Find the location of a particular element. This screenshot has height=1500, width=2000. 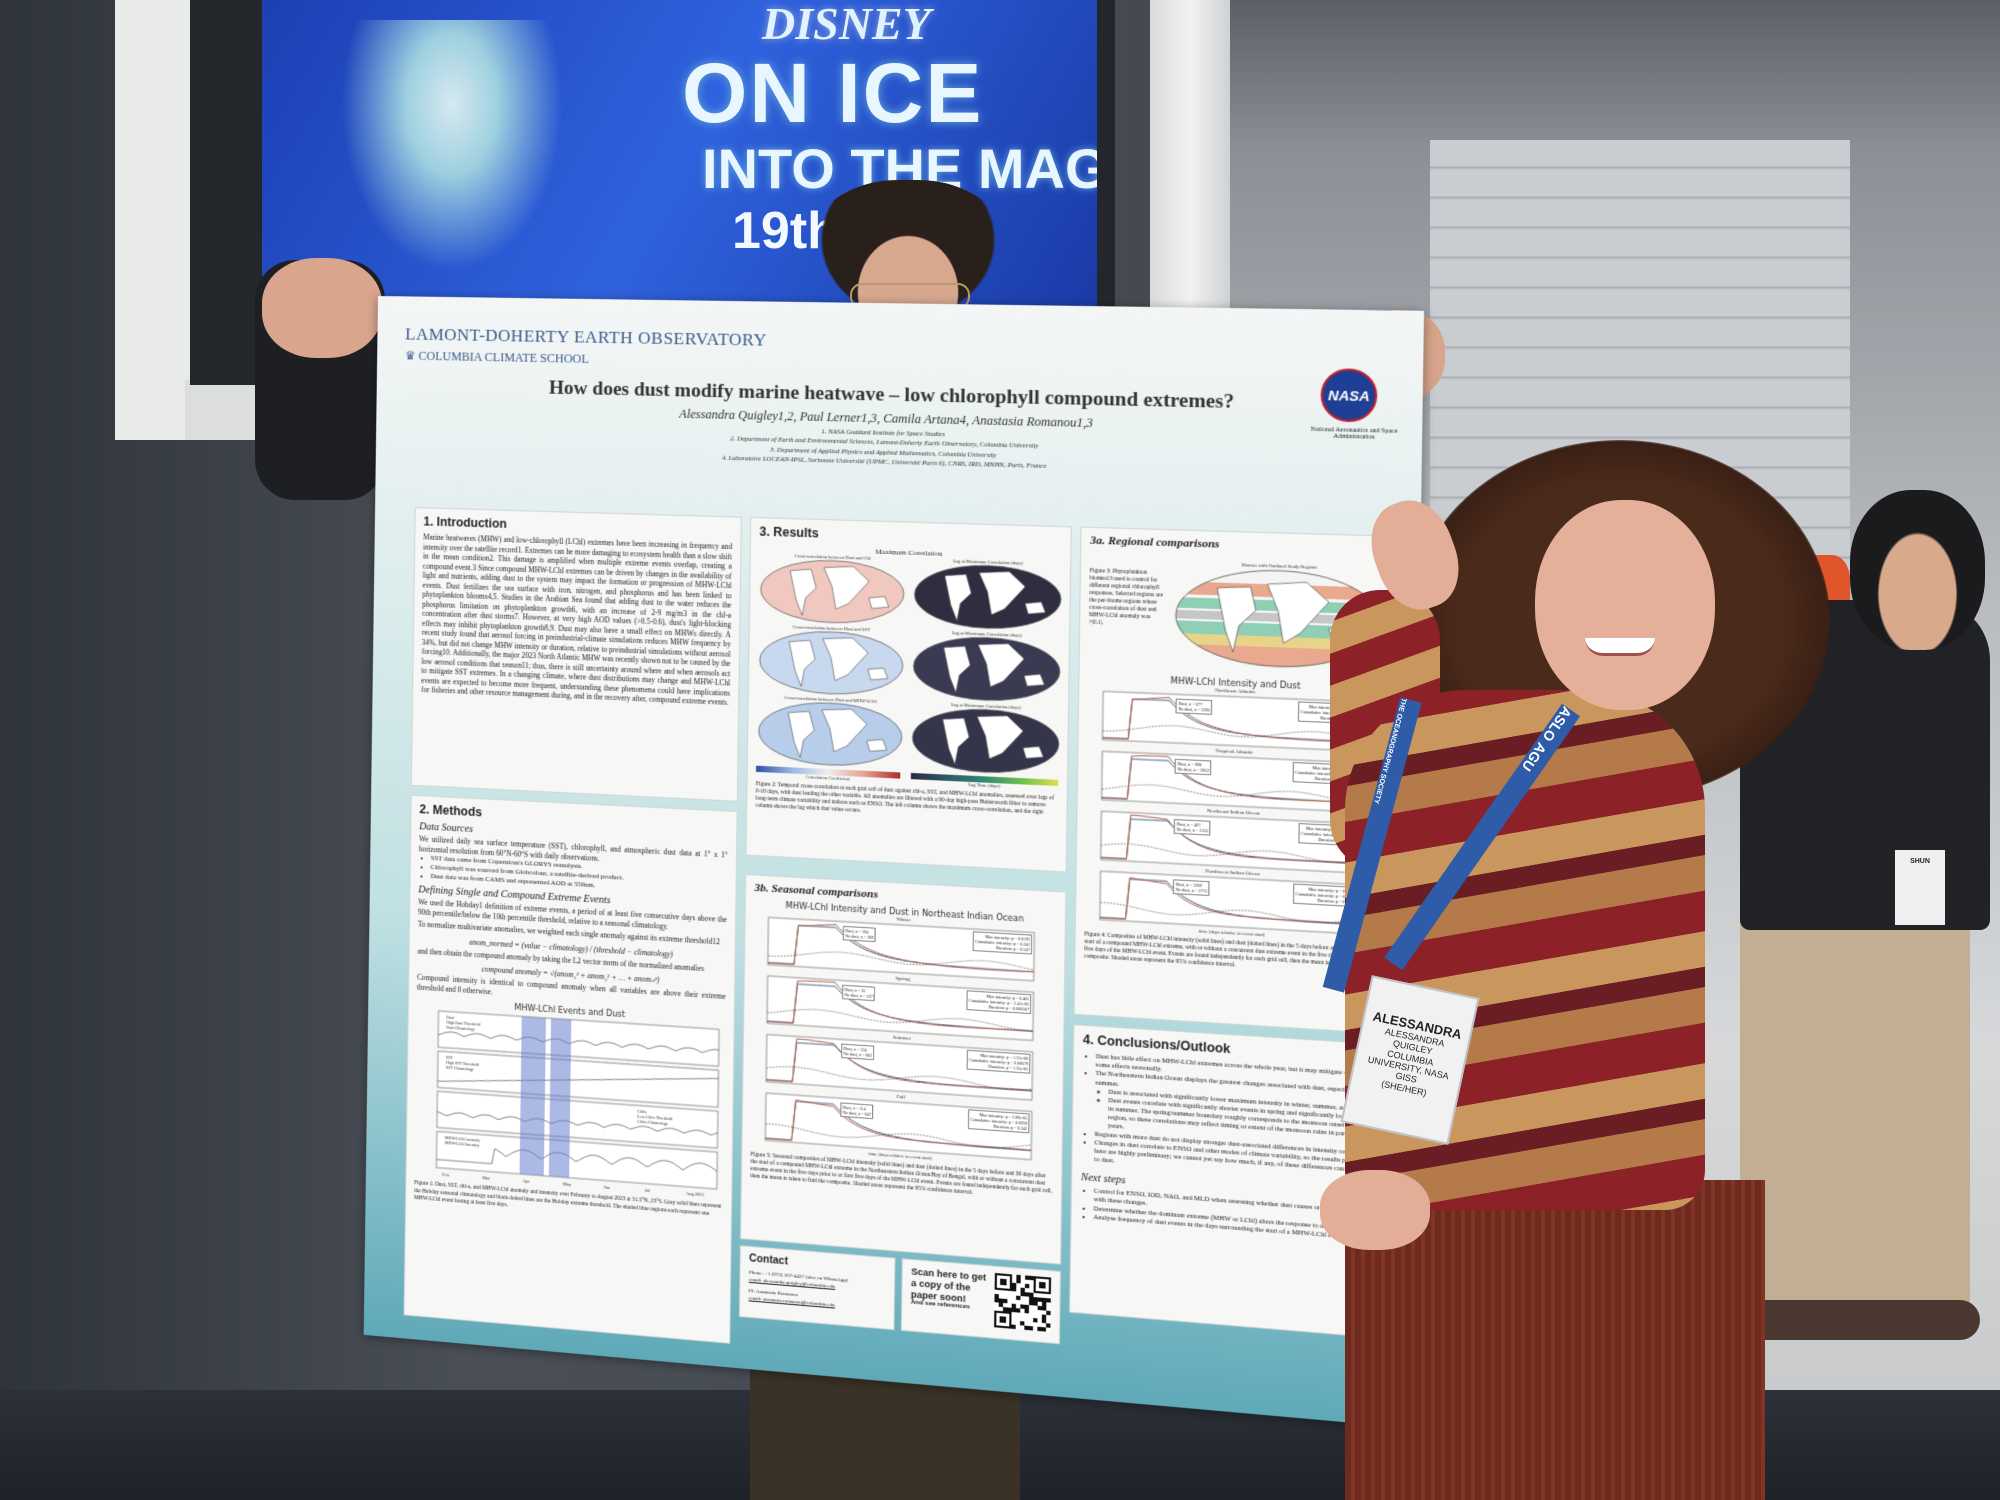

man-shoes is located at coordinates (1855, 1320).